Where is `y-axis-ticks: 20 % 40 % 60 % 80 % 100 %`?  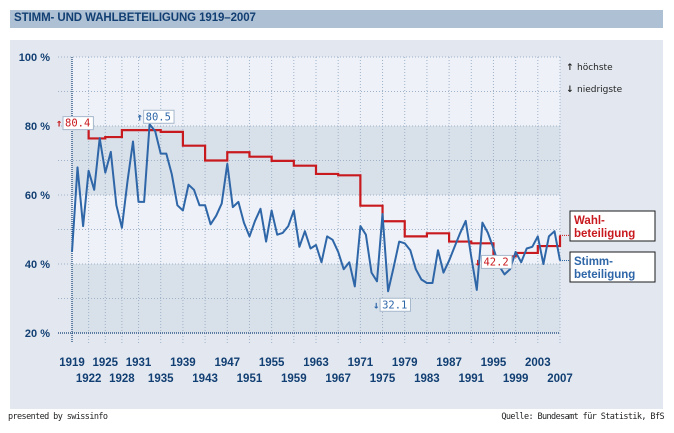
y-axis-ticks: 20 % 40 % 60 % 80 % 100 % is located at coordinates (34, 196).